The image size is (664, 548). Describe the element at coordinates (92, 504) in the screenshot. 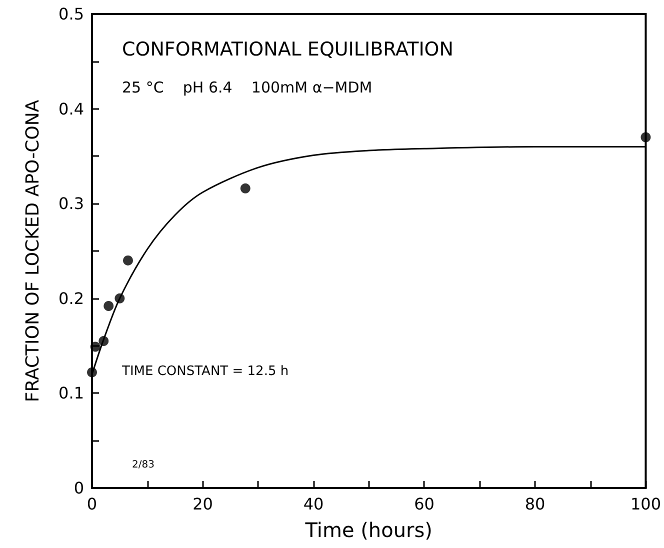

I see `x-tick-label: 0` at that location.